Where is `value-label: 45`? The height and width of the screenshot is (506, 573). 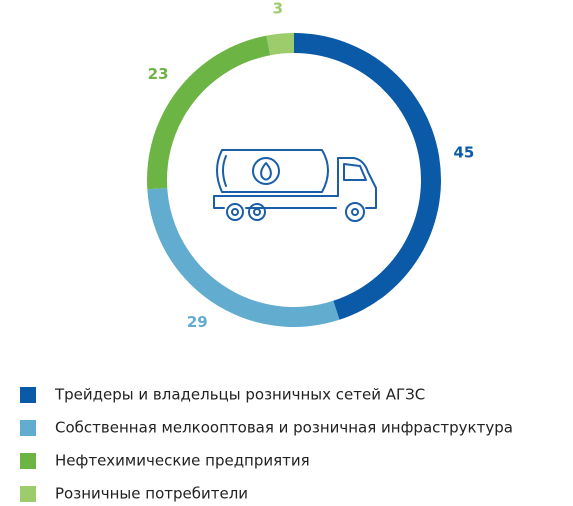
value-label: 45 is located at coordinates (463, 153).